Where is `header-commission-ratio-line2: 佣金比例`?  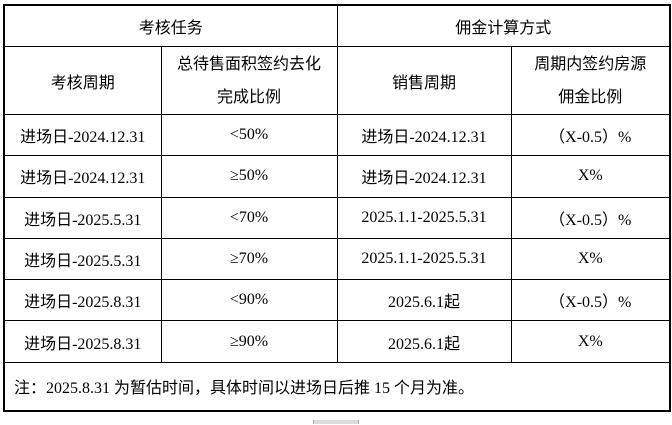
header-commission-ratio-line2: 佣金比例 is located at coordinates (590, 97).